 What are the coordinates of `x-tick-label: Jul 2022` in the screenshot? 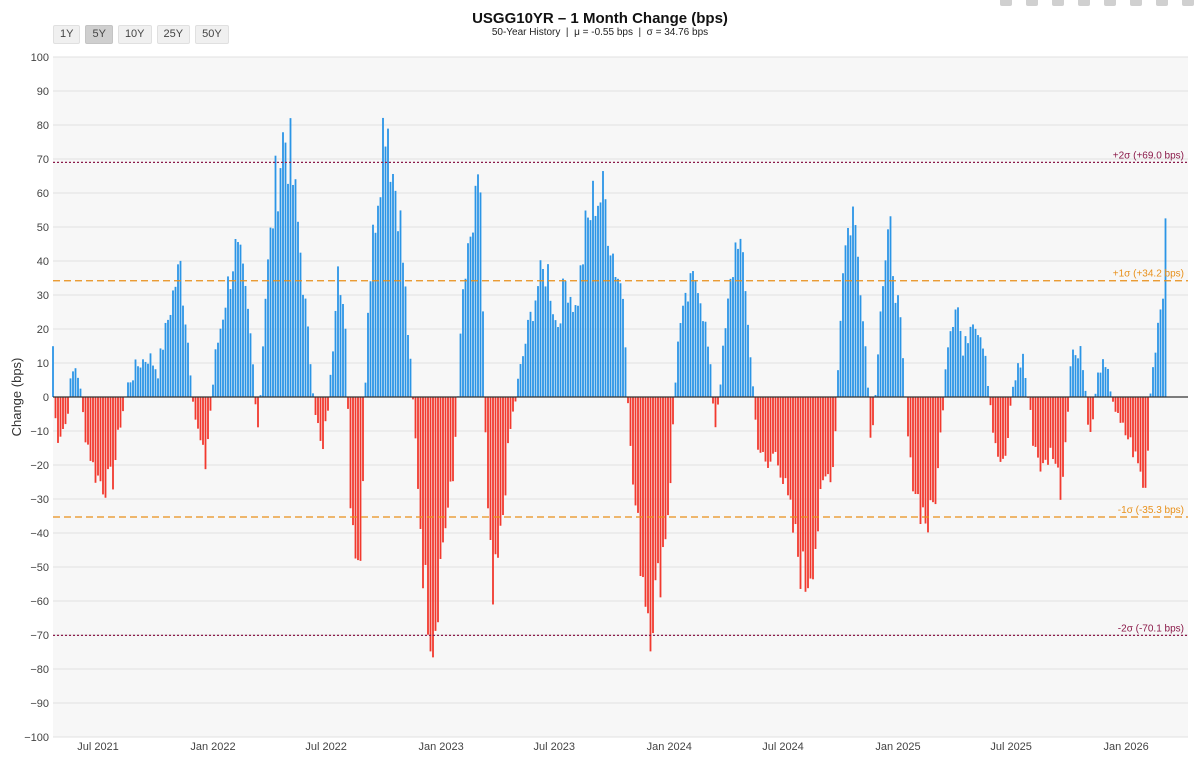 It's located at (326, 747).